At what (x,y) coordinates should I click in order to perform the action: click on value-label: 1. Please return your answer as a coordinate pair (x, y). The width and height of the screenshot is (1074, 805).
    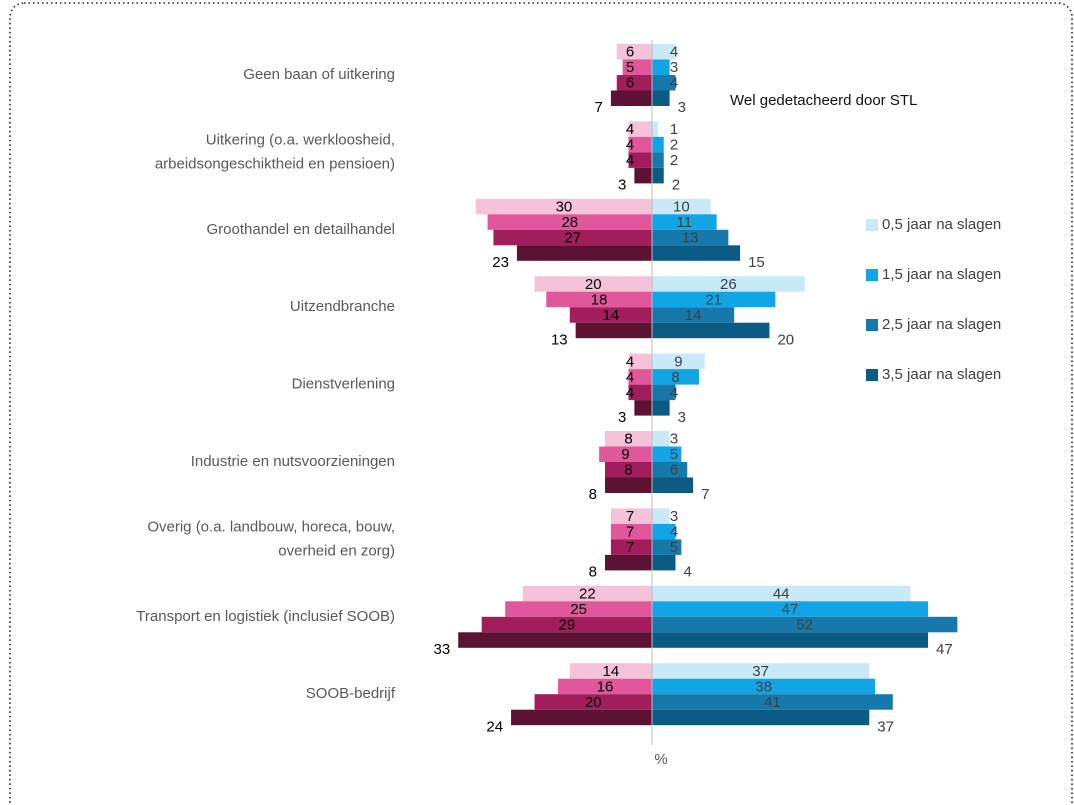
    Looking at the image, I should click on (674, 129).